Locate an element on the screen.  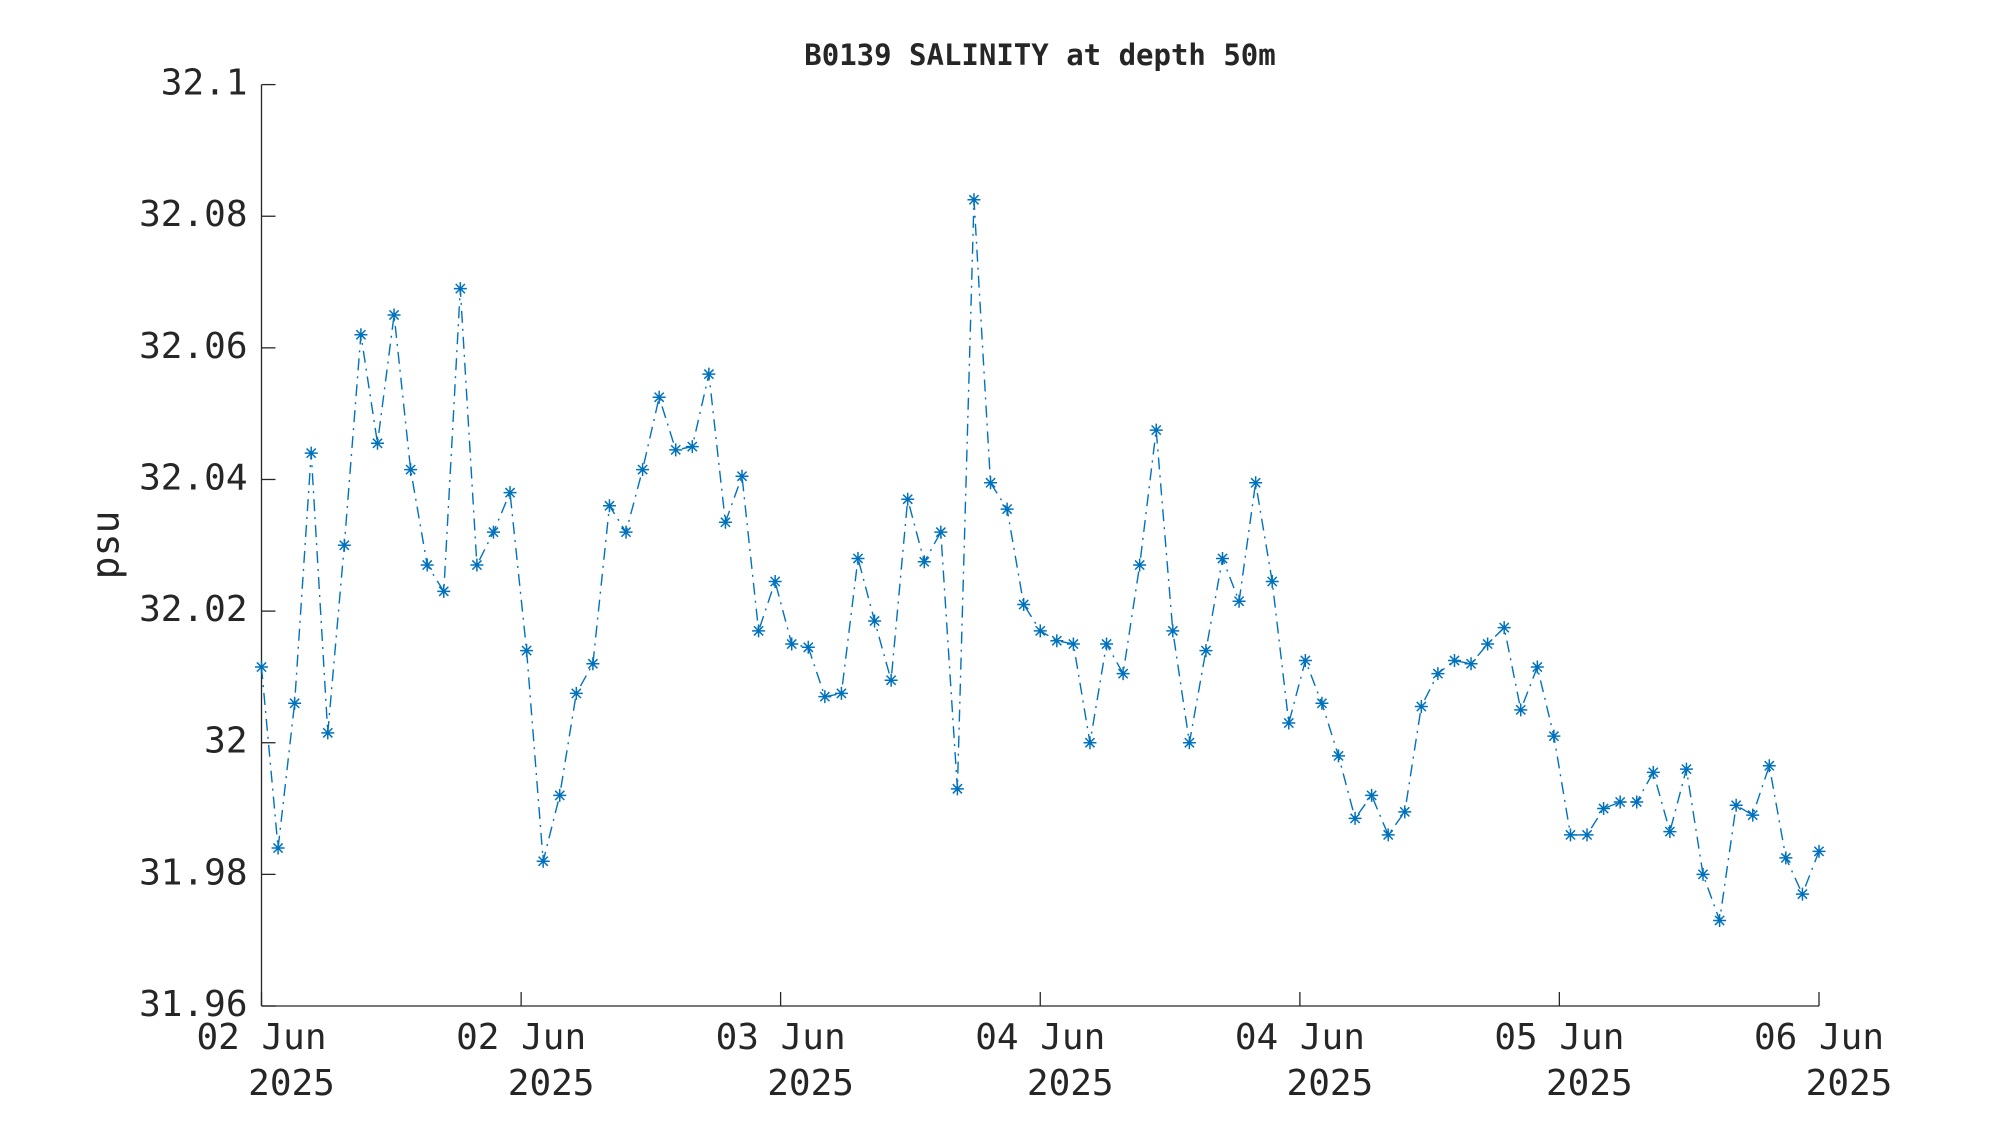
y-tick-label: 32 is located at coordinates (225, 741).